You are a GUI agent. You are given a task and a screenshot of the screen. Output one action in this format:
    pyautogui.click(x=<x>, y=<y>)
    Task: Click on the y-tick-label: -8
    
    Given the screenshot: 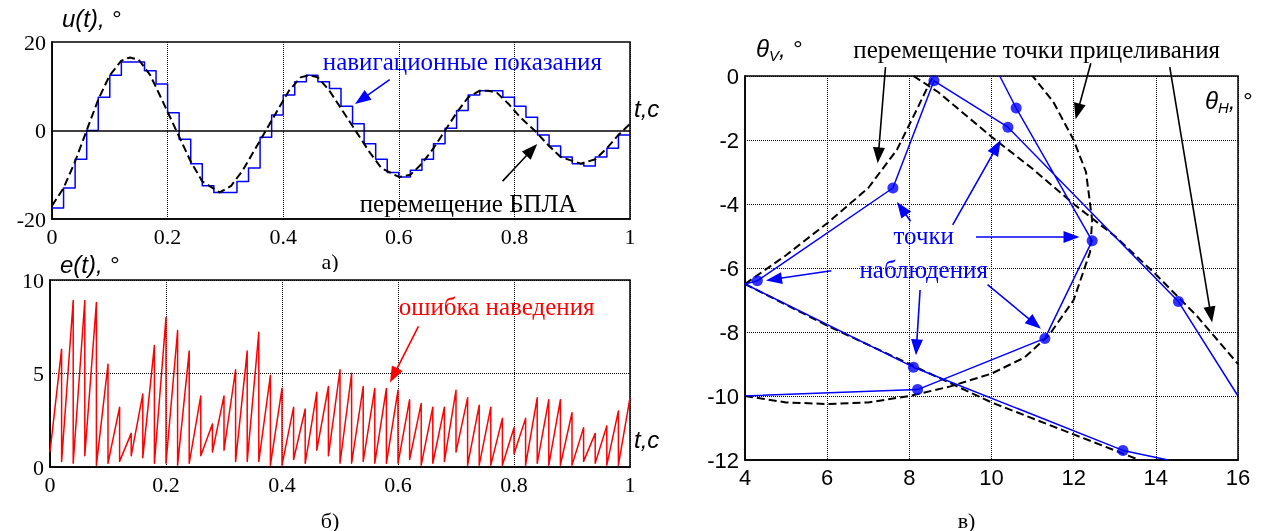 What is the action you would take?
    pyautogui.click(x=729, y=332)
    